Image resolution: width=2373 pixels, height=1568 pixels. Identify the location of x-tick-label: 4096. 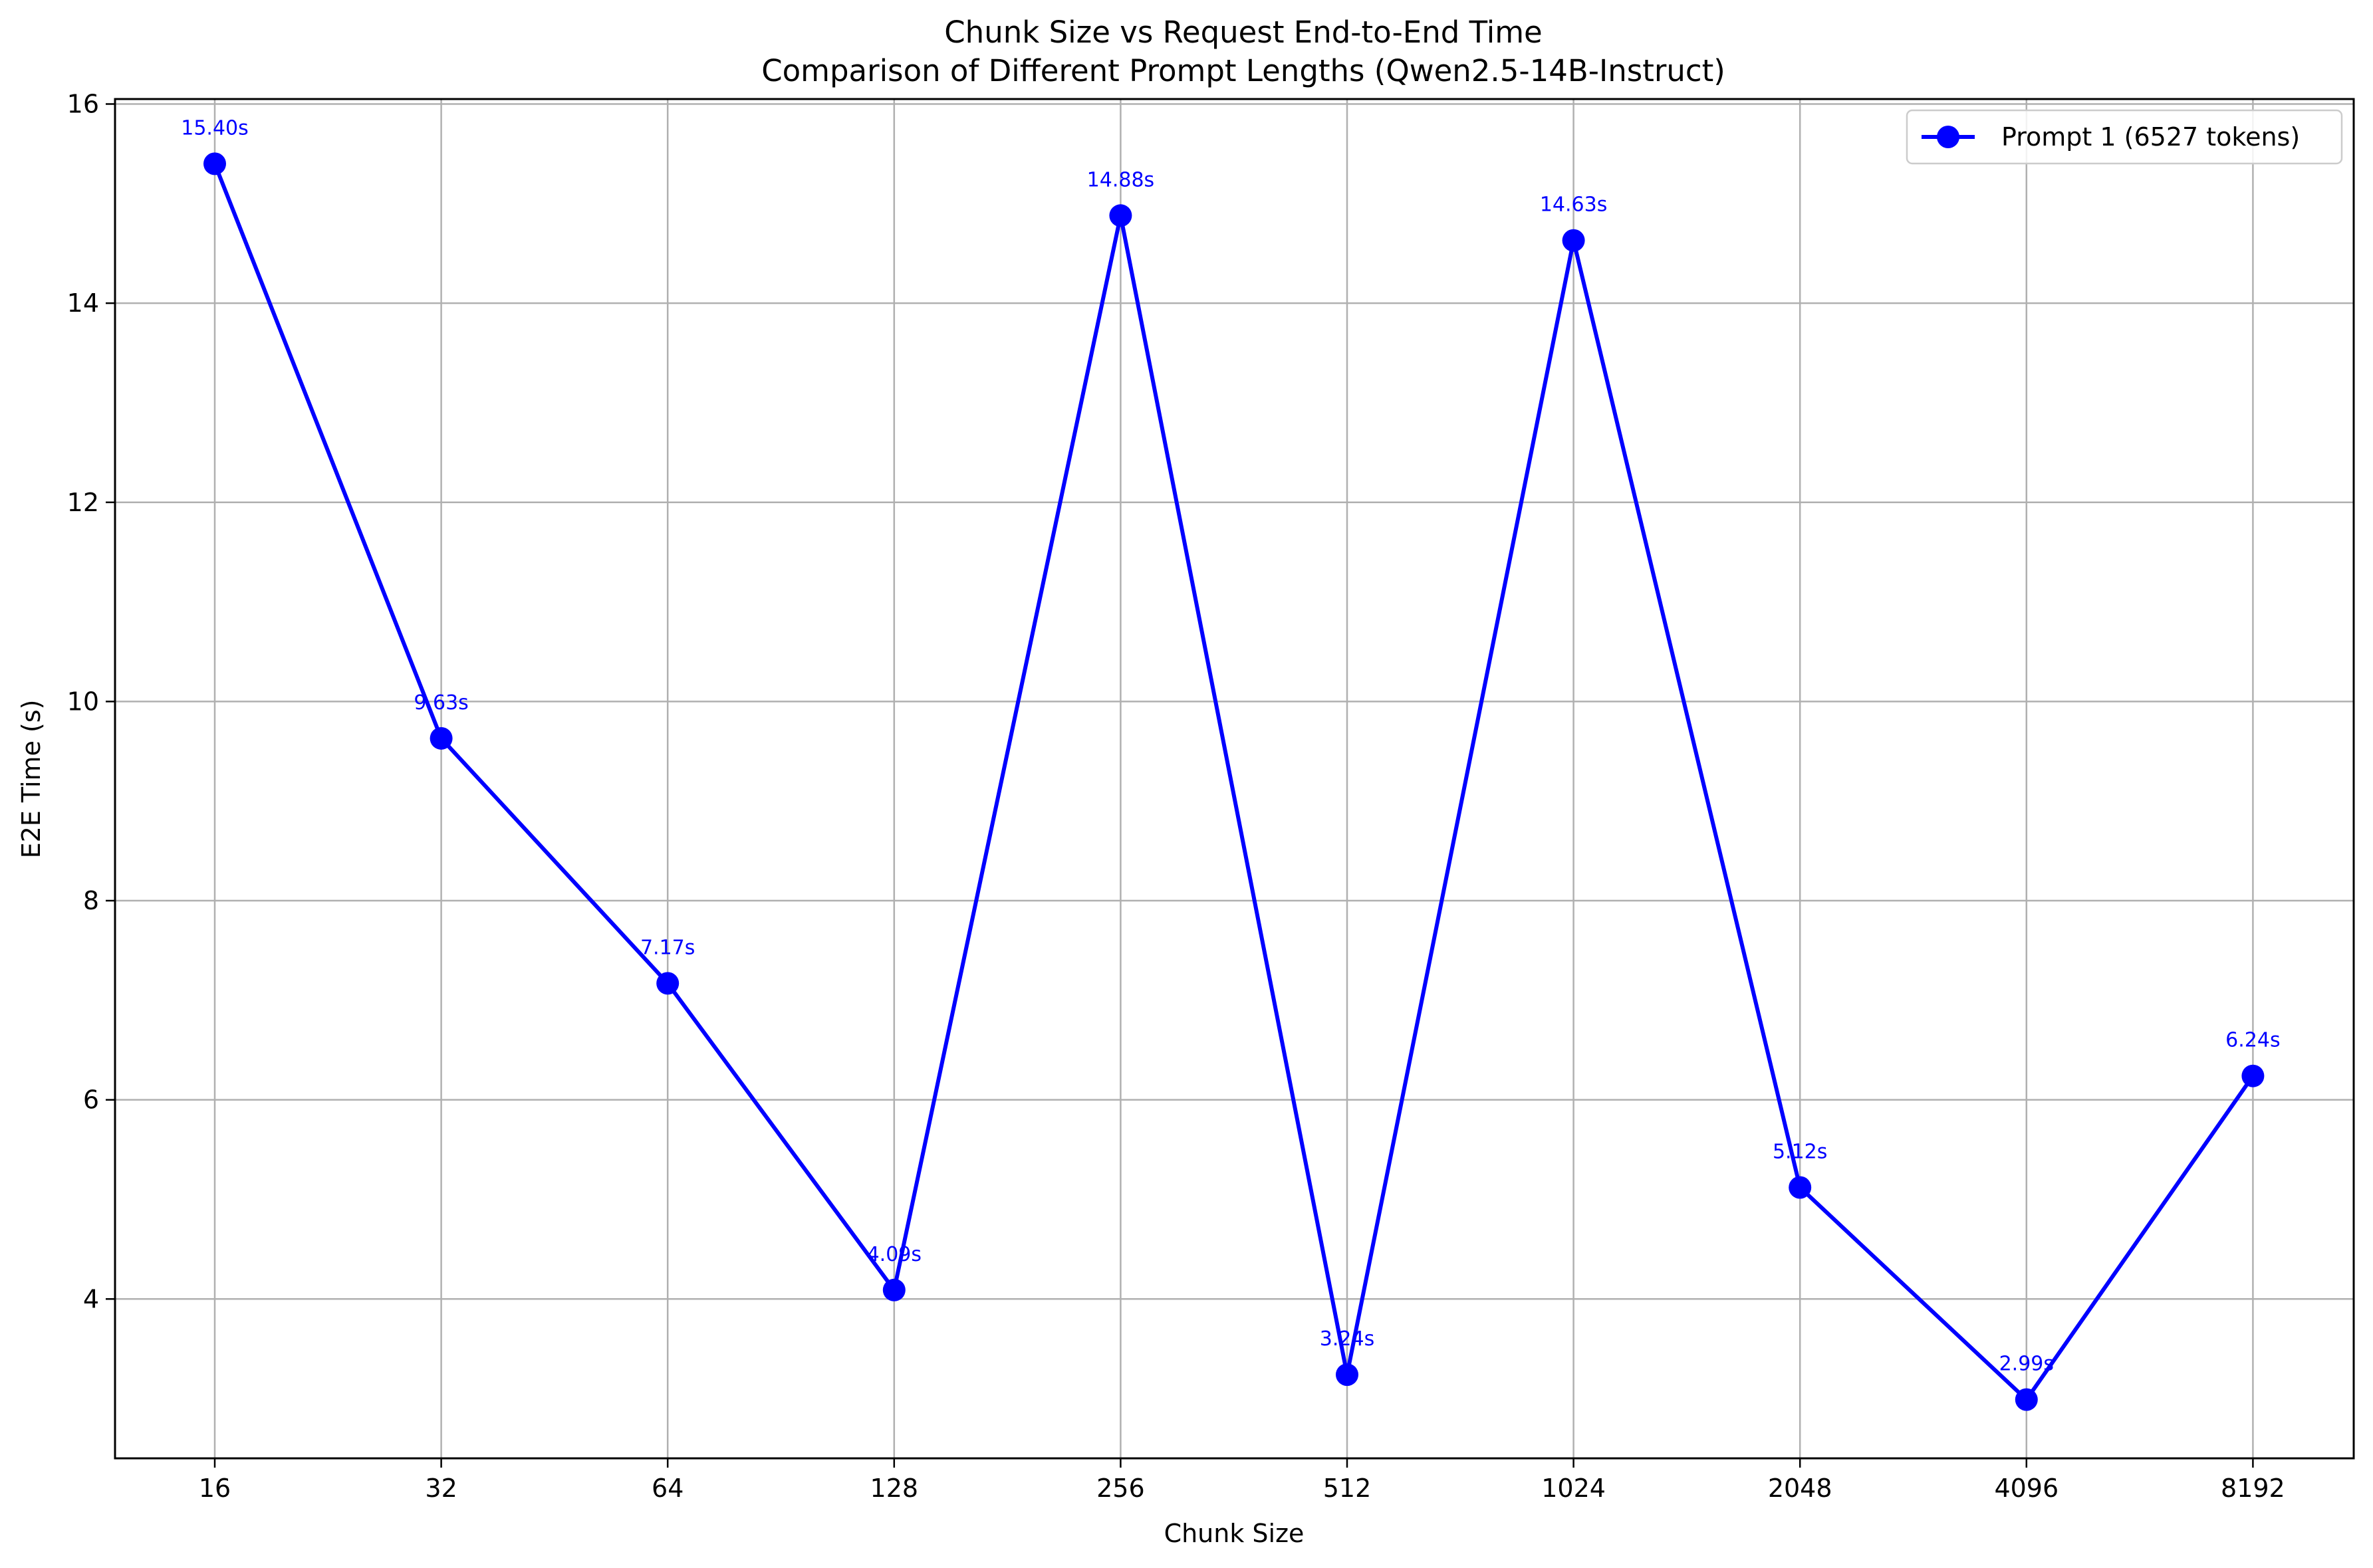
(2027, 1488).